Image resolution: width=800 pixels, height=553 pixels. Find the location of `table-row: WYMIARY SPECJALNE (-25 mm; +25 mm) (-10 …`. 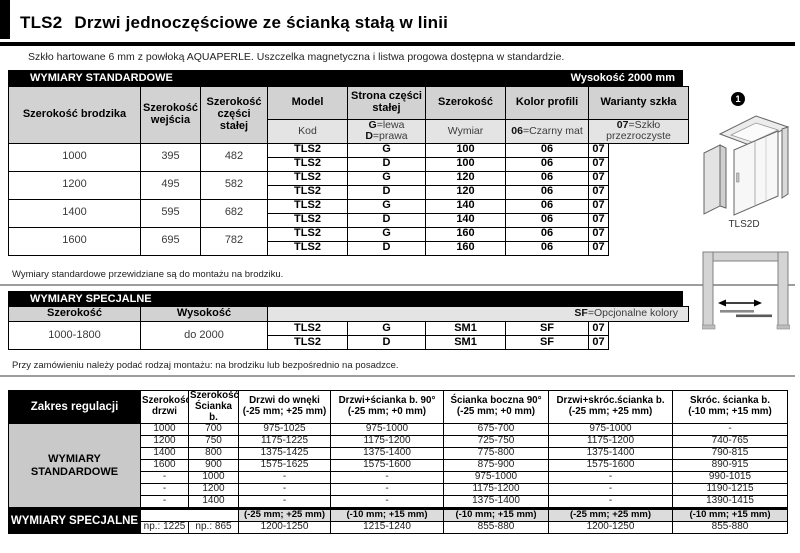

table-row: WYMIARY SPECJALNE (-25 mm; +25 mm) (-10 … is located at coordinates (398, 521).